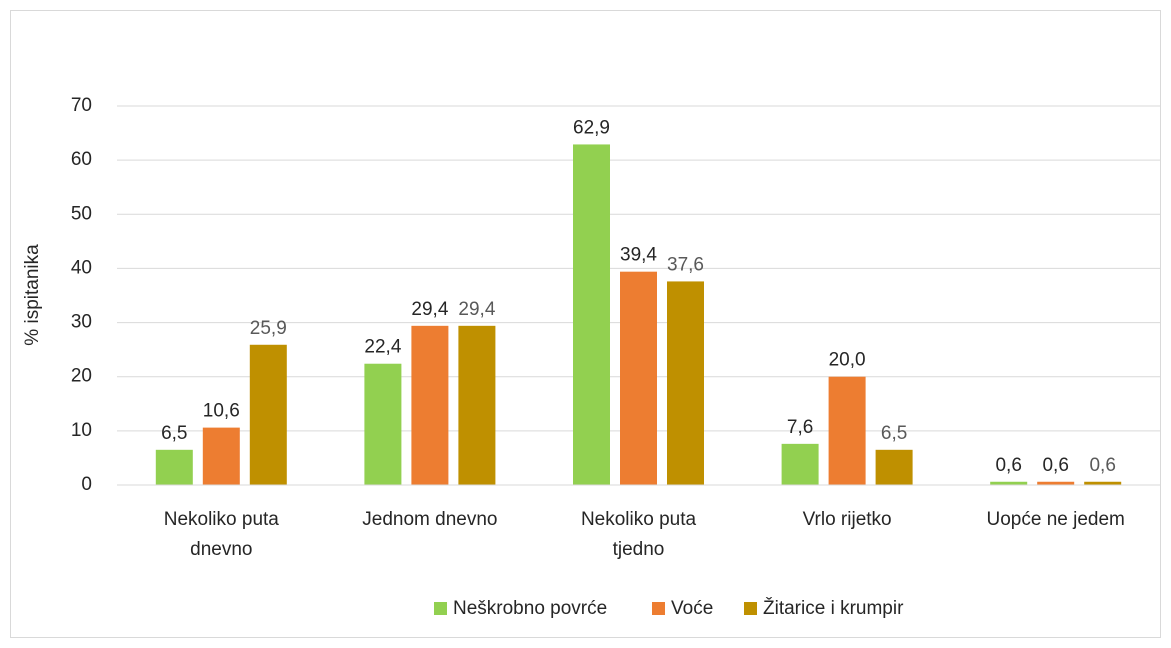  Describe the element at coordinates (382, 347) in the screenshot. I see `value-label: 22,4` at that location.